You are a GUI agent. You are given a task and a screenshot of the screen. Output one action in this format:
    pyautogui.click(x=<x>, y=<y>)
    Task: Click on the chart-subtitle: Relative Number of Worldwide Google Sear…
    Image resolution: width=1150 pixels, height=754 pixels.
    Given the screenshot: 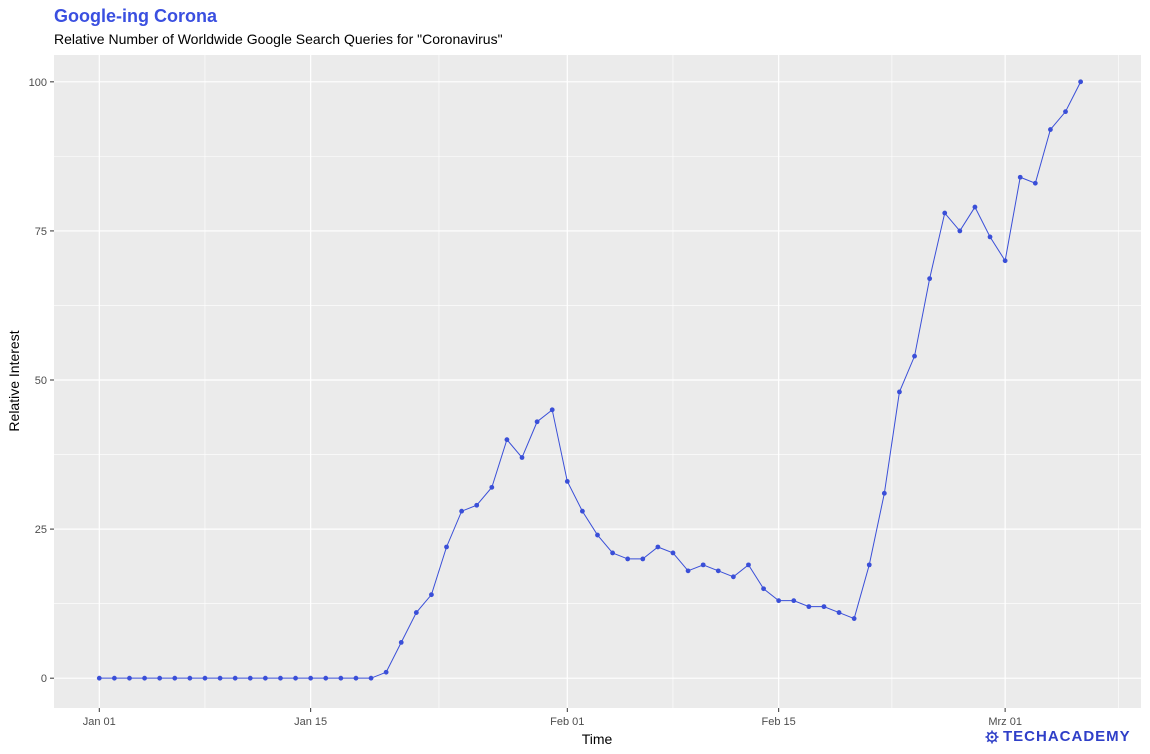 What is the action you would take?
    pyautogui.click(x=278, y=39)
    